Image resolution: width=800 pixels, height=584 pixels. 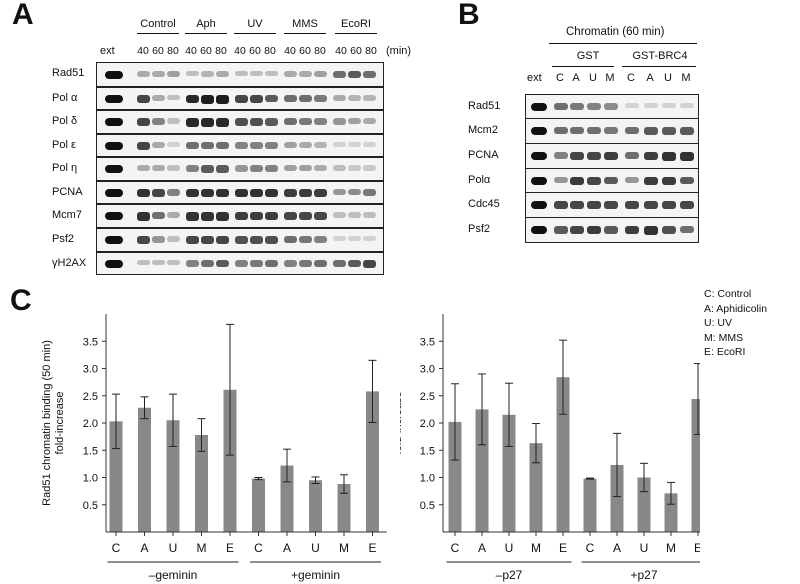 I want to click on y-tick-label: 2.0, so click(x=427, y=424).